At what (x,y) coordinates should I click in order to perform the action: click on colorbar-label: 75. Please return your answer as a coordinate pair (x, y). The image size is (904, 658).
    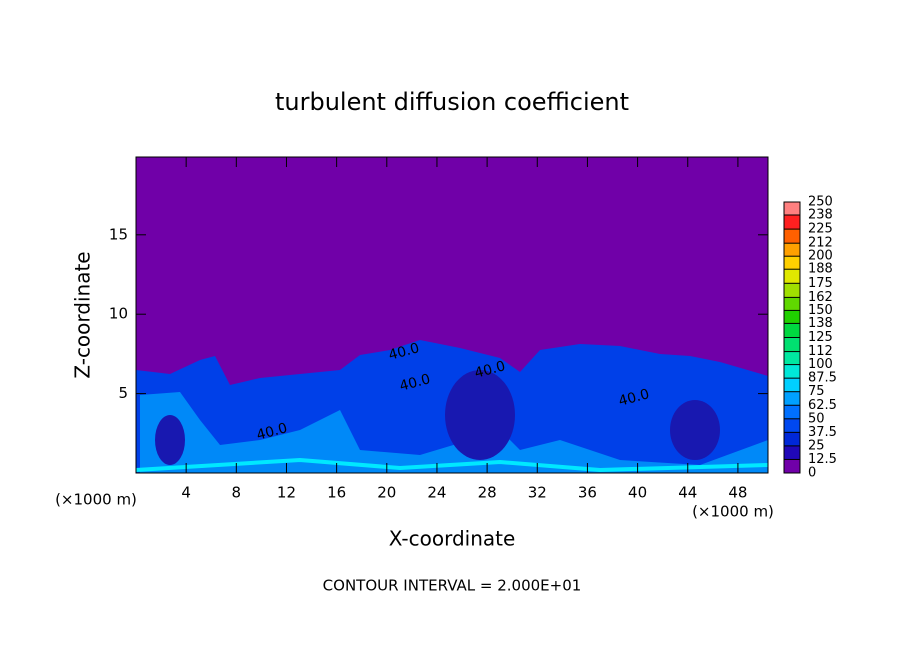
    Looking at the image, I should click on (816, 391).